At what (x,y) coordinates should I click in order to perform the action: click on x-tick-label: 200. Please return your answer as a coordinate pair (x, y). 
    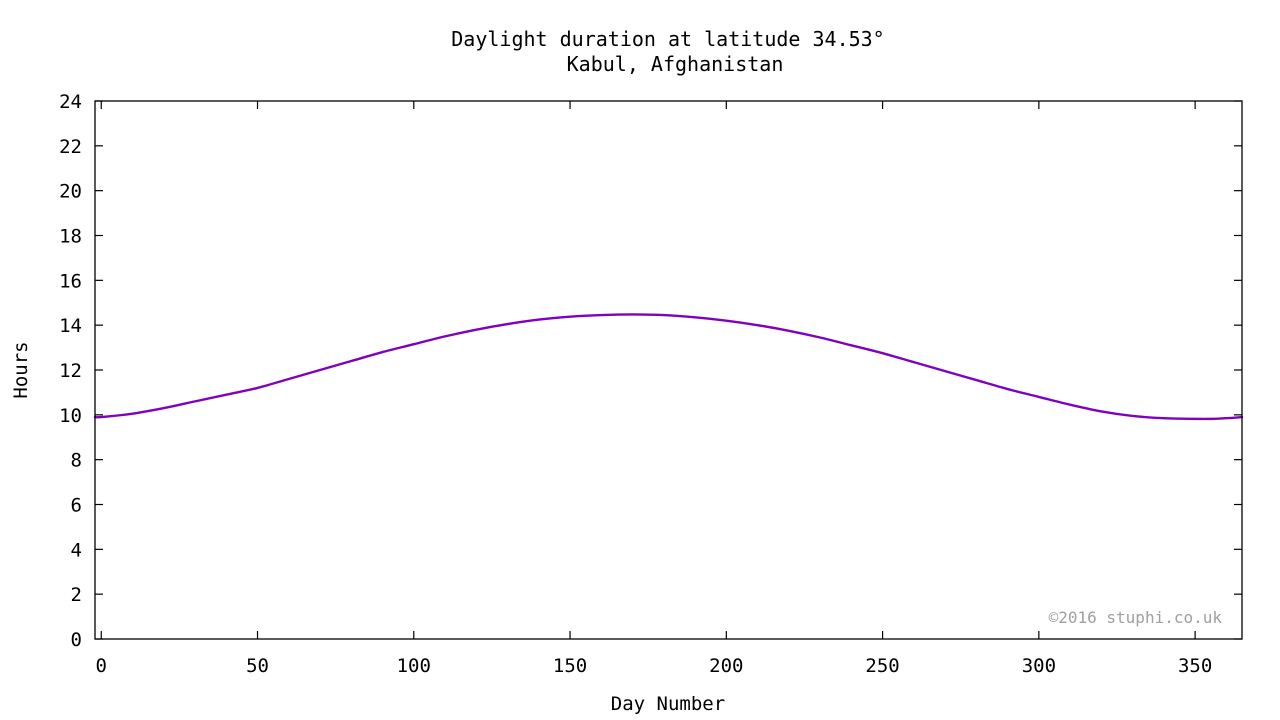
    Looking at the image, I should click on (726, 666).